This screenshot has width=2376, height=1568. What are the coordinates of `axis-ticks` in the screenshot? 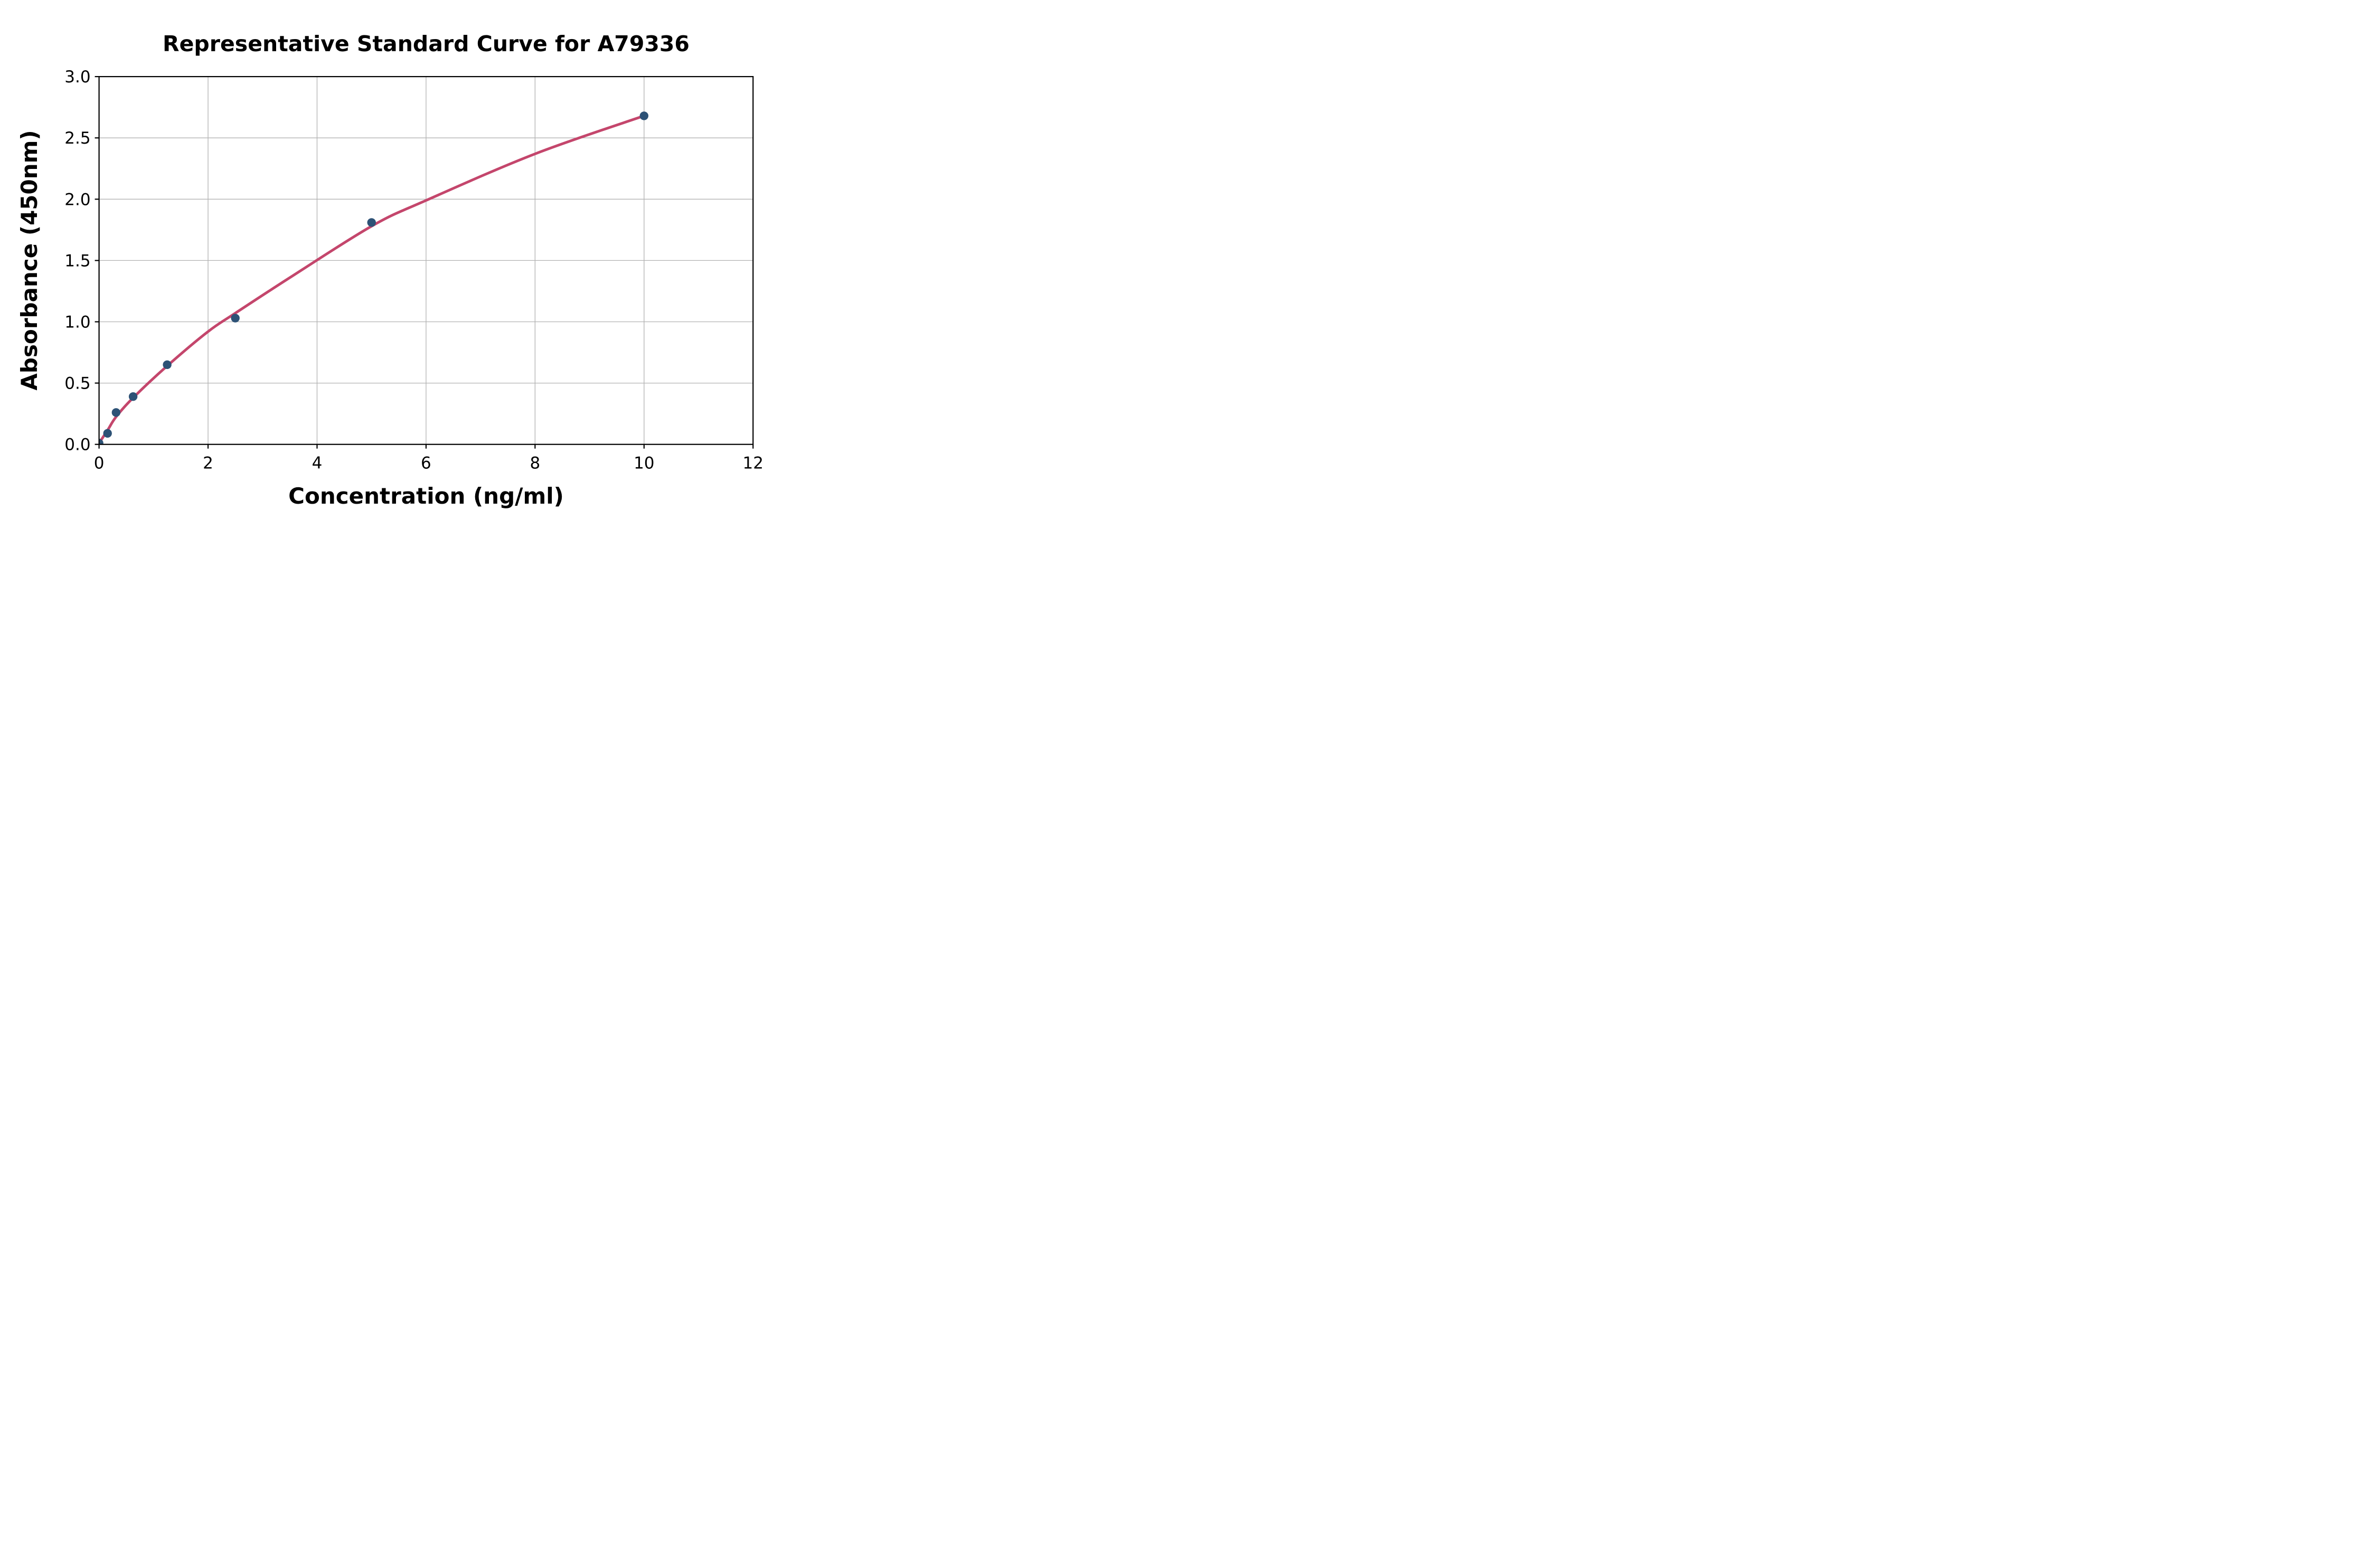 It's located at (425, 262).